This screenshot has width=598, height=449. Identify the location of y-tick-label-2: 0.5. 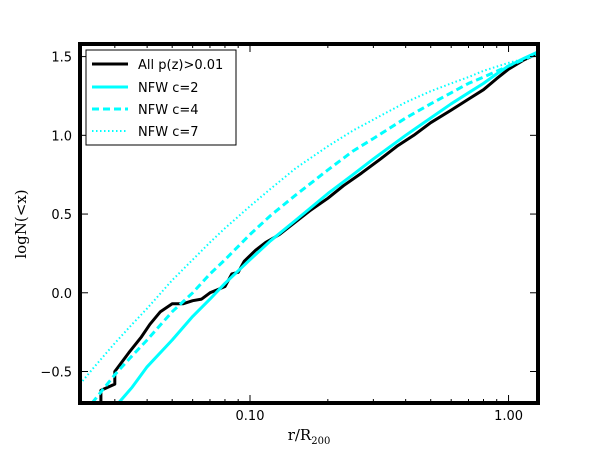
(61, 215).